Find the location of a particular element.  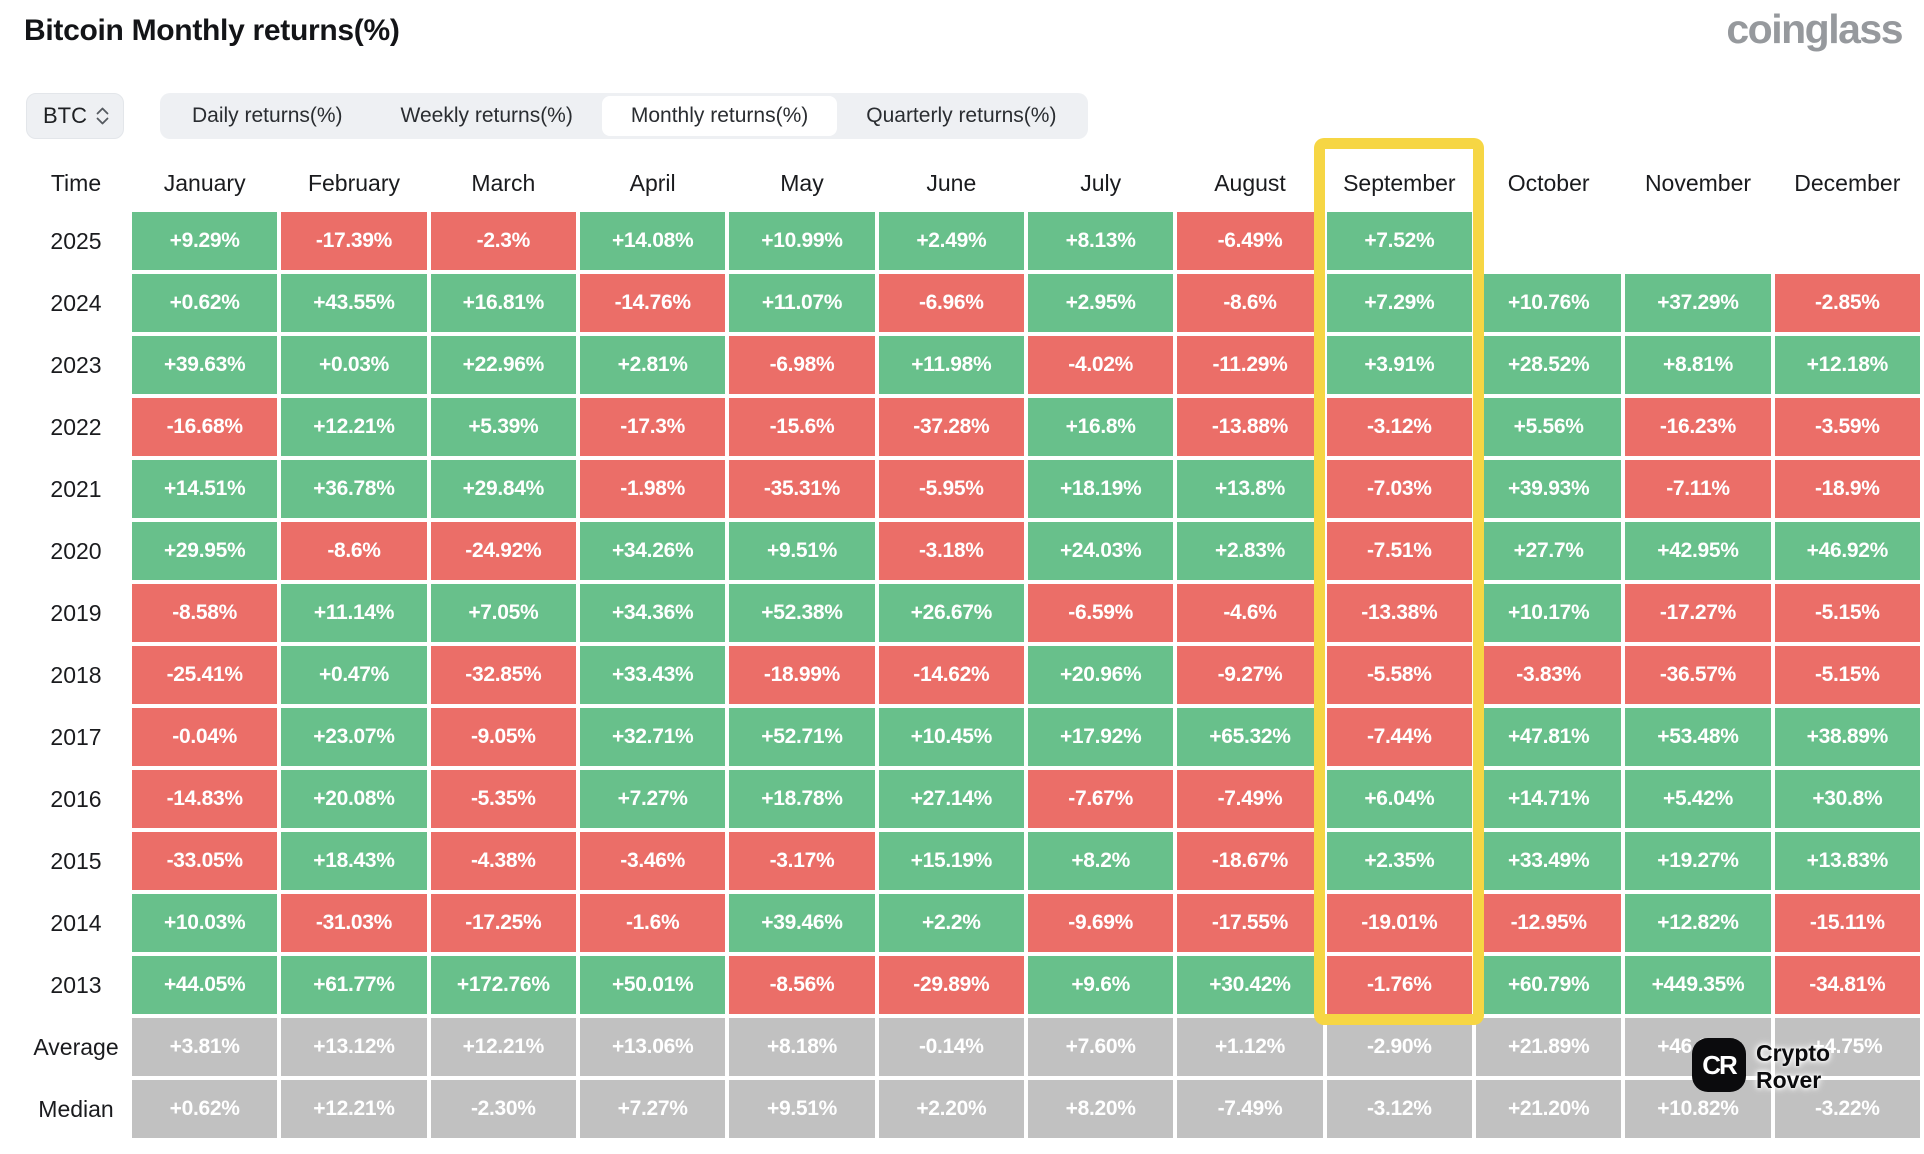

return-cell: +61.77% is located at coordinates (354, 985).